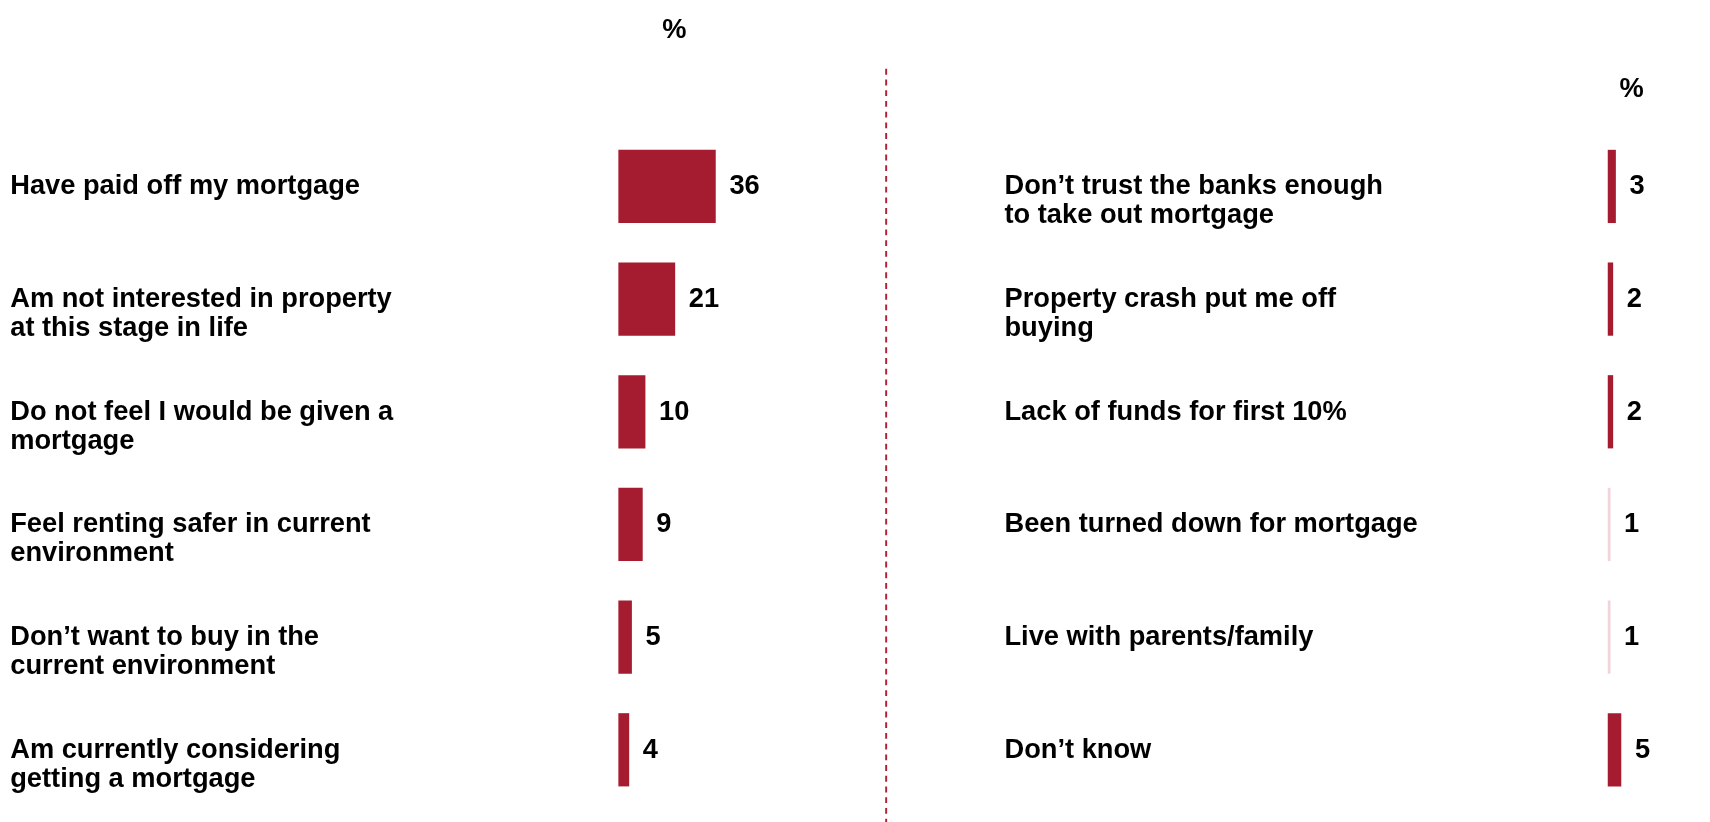 The image size is (1710, 822). Describe the element at coordinates (1175, 410) in the screenshot. I see `y-tick-label: Lack of funds for first 10%` at that location.